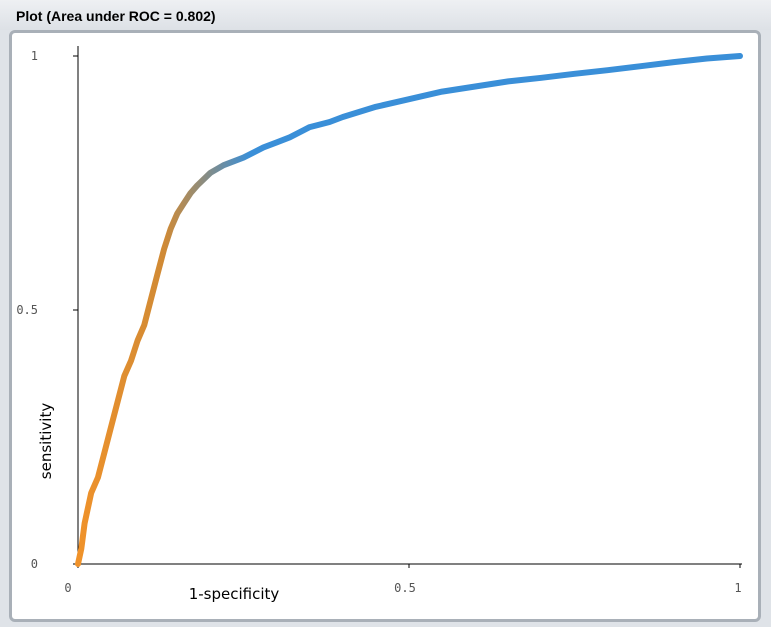  I want to click on y-tick-label: 0.5, so click(27, 310).